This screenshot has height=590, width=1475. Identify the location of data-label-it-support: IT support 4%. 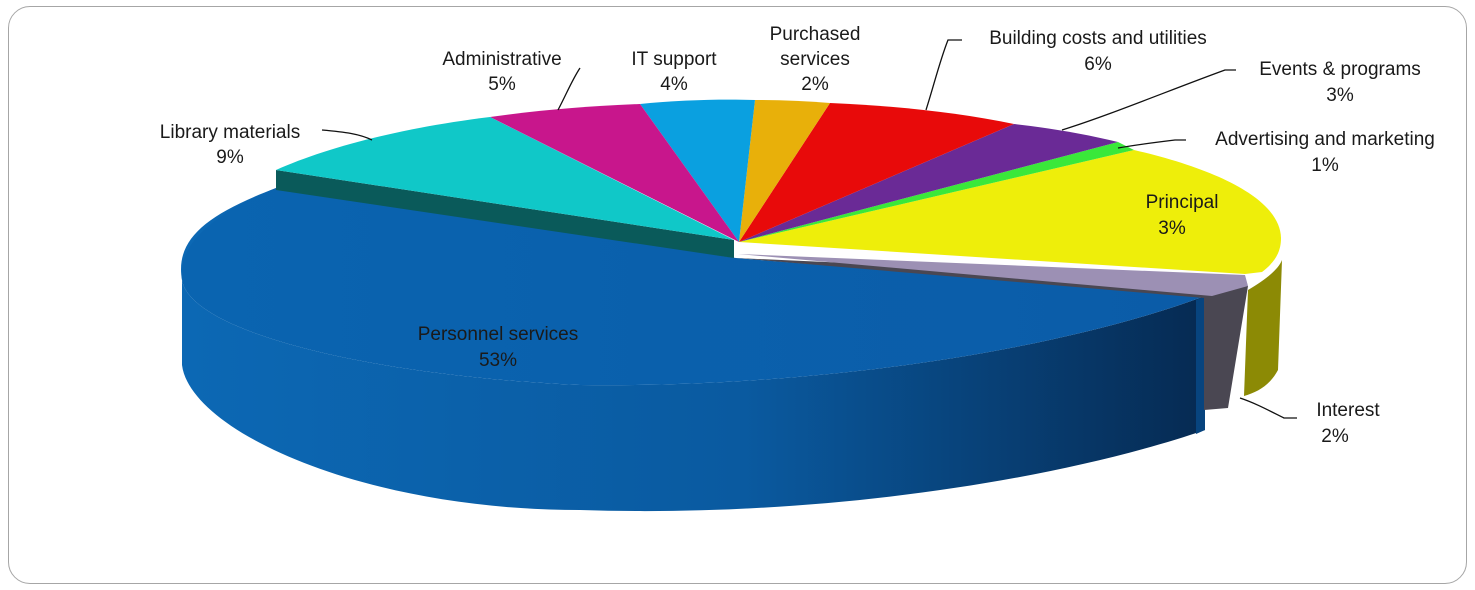
(674, 72).